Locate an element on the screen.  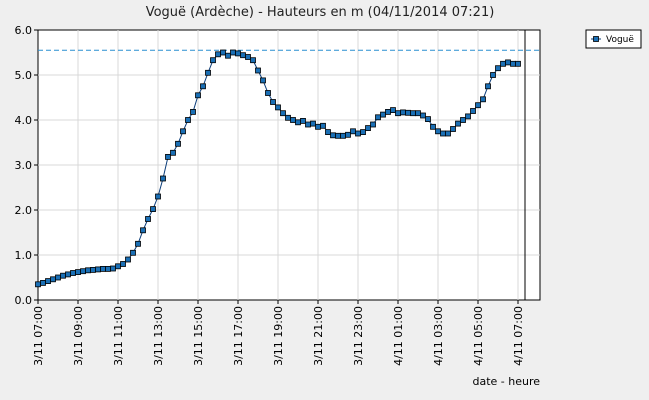
legend-marker is located at coordinates (596, 39).